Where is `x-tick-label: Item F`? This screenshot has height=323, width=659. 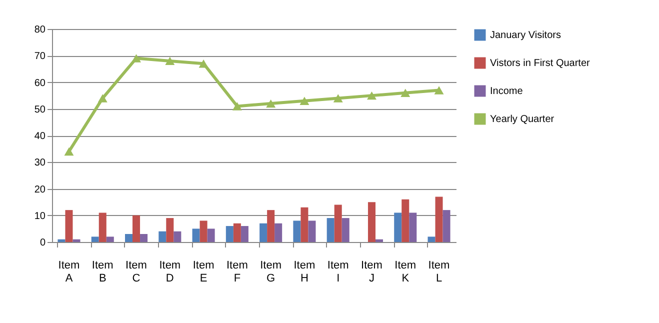
x-tick-label: Item F is located at coordinates (237, 272).